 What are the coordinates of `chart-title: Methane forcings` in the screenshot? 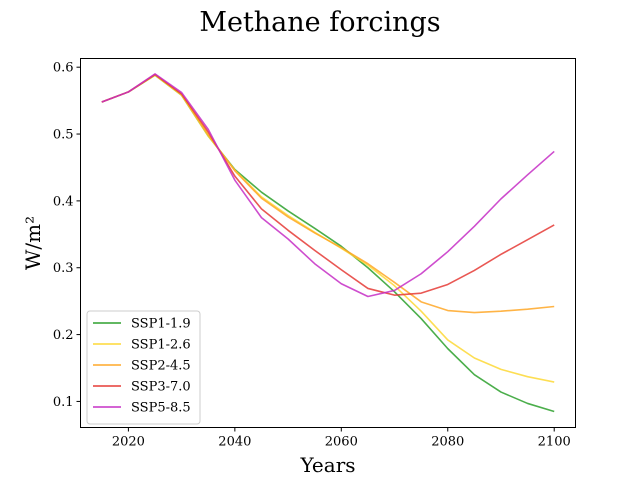 It's located at (319, 22).